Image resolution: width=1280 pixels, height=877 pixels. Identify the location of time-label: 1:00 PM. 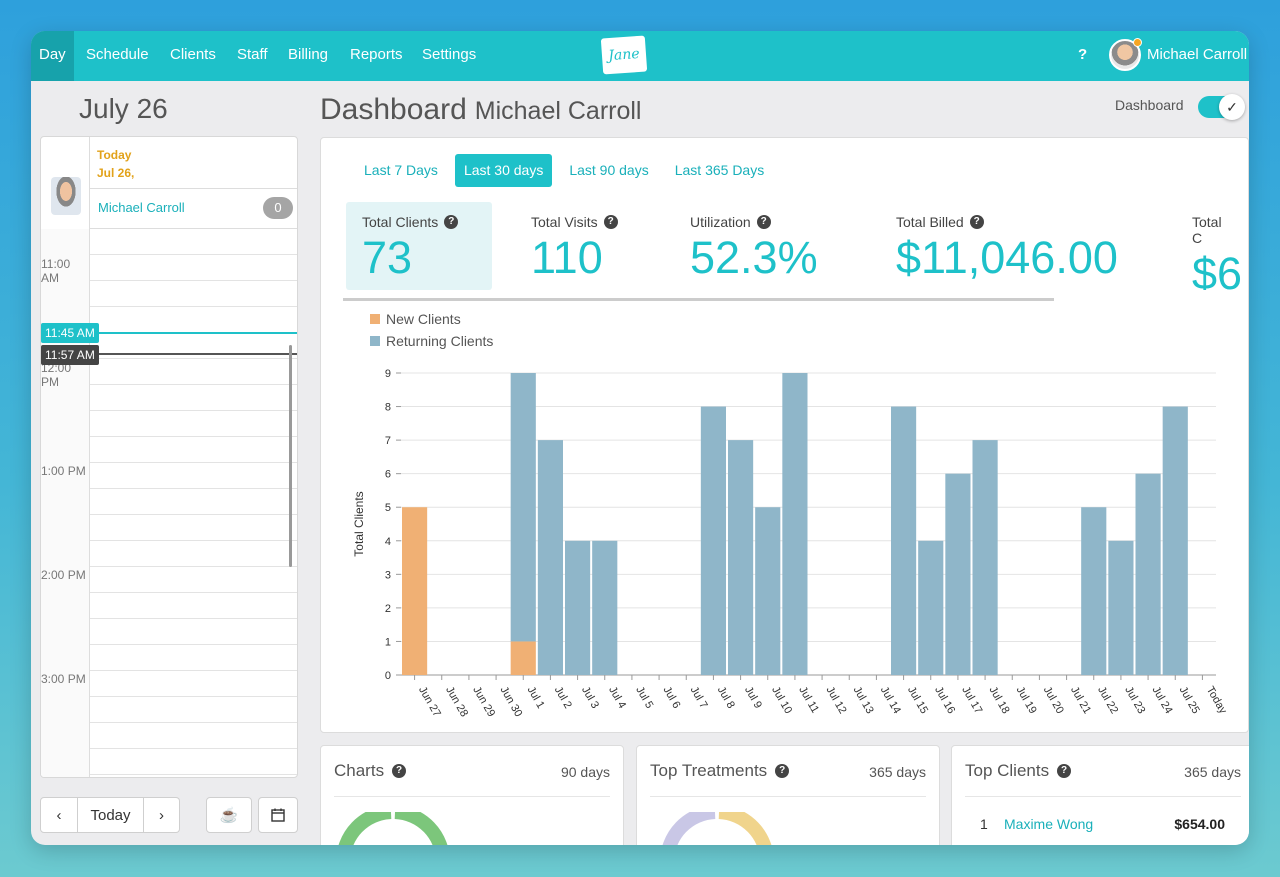
(63, 471).